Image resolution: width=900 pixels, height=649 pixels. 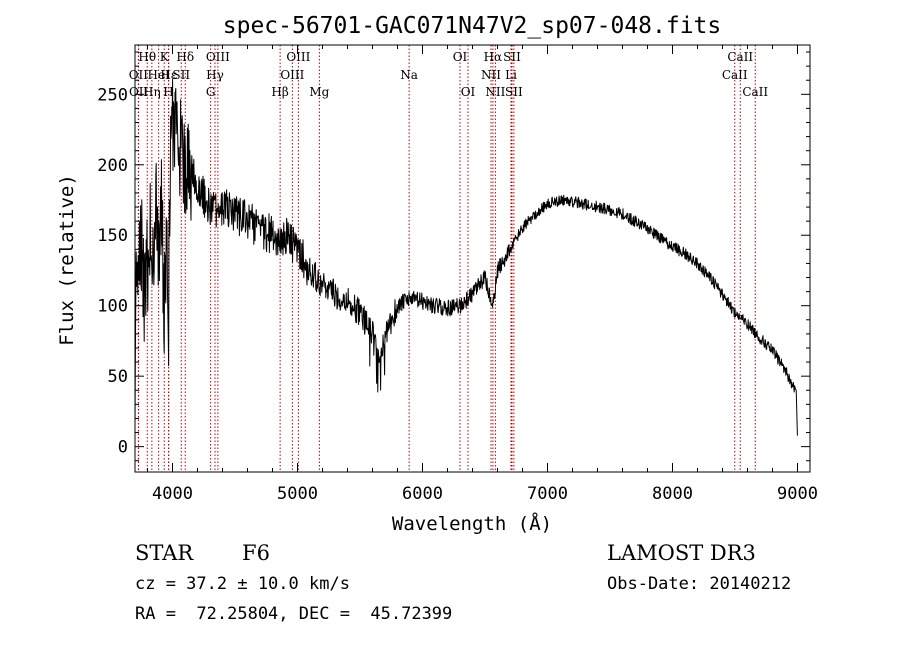 What do you see at coordinates (493, 57) in the screenshot?
I see `spectral-line-label: Hα` at bounding box center [493, 57].